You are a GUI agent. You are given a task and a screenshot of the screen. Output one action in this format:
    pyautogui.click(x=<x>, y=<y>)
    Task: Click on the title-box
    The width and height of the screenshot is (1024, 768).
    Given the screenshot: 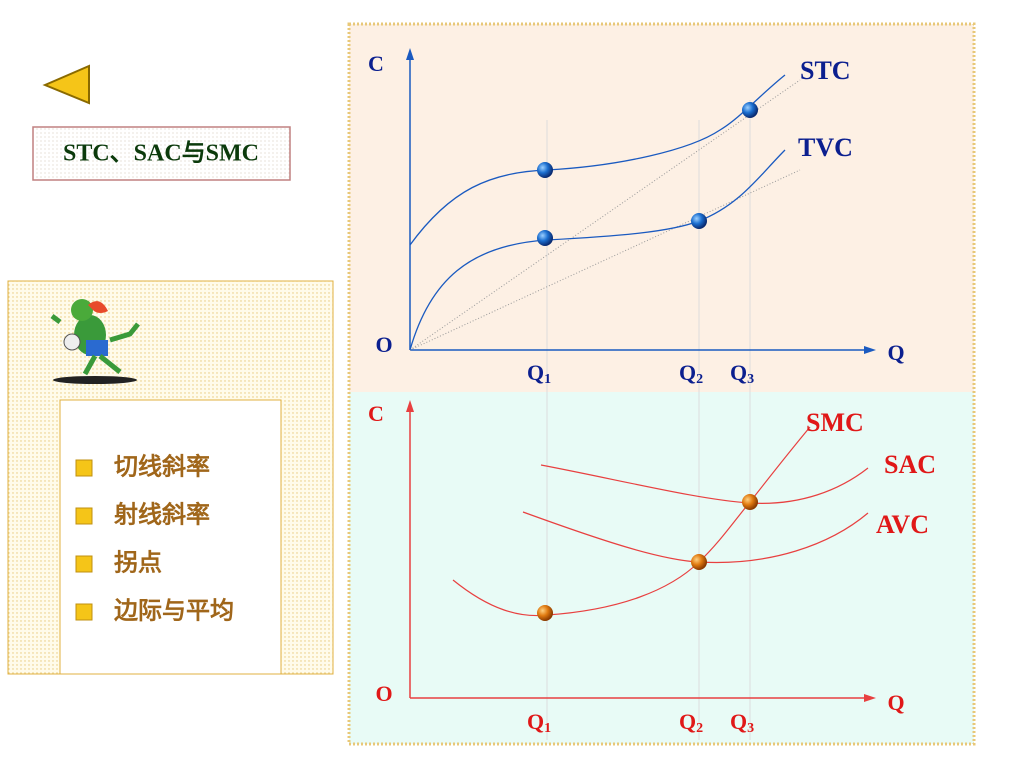 What is the action you would take?
    pyautogui.click(x=161, y=153)
    